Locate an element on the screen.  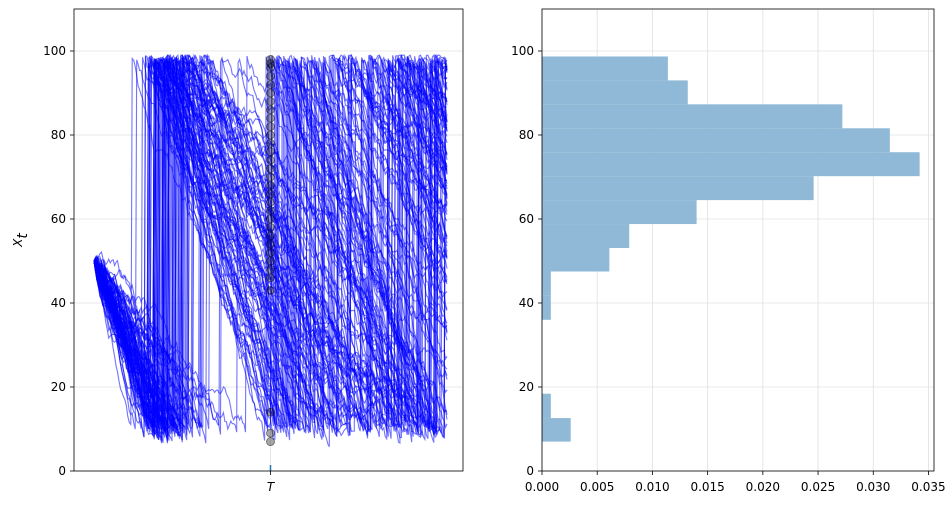
hist-x-tick-label: 0.010 is located at coordinates (652, 487).